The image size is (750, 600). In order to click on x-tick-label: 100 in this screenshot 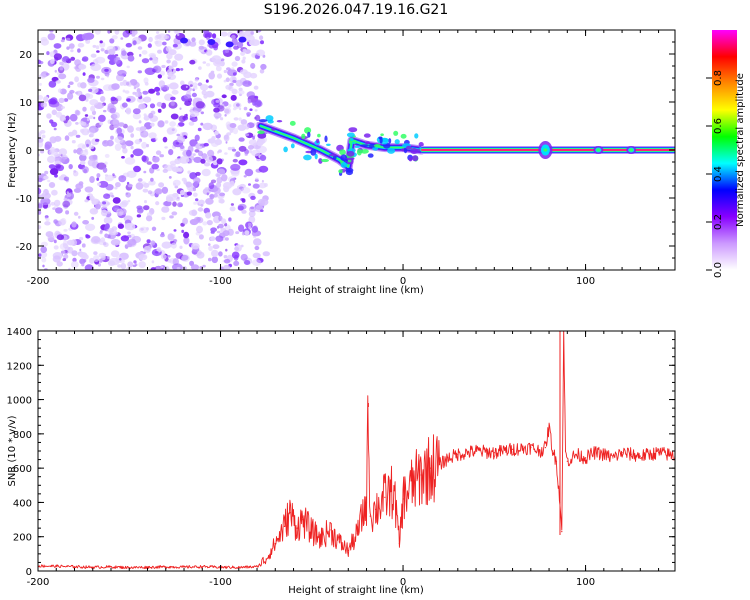, I will do `click(585, 281)`.